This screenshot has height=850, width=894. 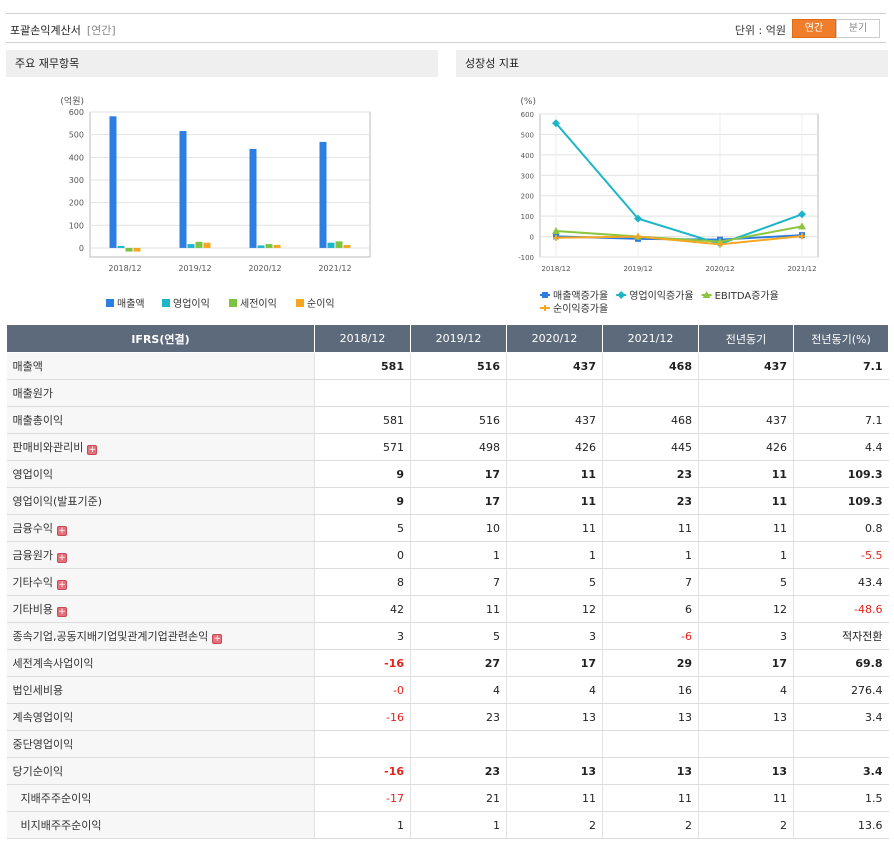 What do you see at coordinates (362, 420) in the screenshot?
I see `cell-value: 581` at bounding box center [362, 420].